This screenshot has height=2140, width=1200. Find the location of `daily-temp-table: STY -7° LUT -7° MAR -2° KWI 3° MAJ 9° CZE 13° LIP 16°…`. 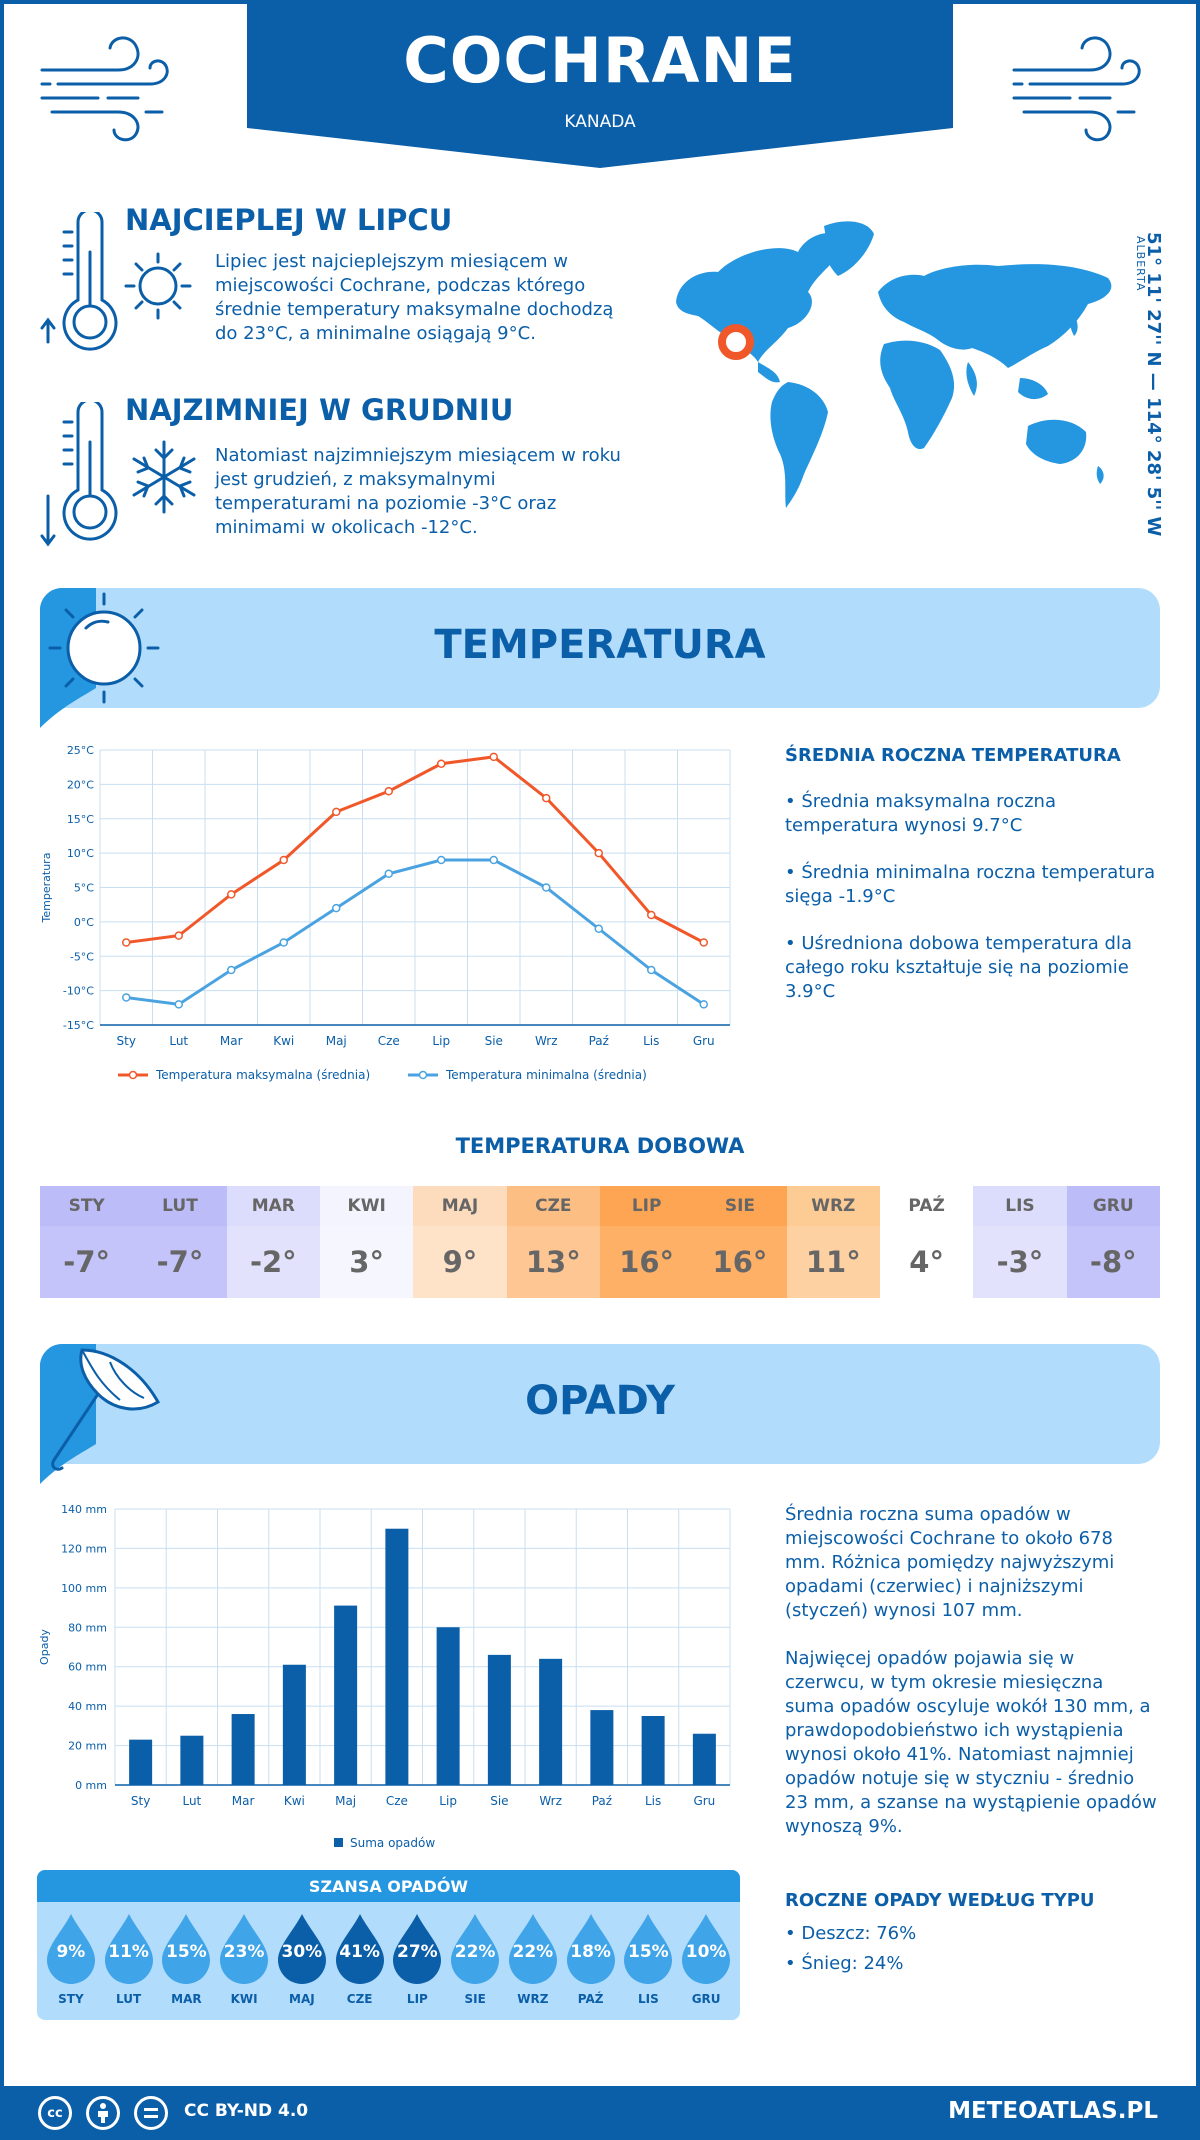

daily-temp-table: STY -7° LUT -7° MAR -2° KWI 3° MAJ 9° CZE 13° LIP 16°… is located at coordinates (600, 1242).